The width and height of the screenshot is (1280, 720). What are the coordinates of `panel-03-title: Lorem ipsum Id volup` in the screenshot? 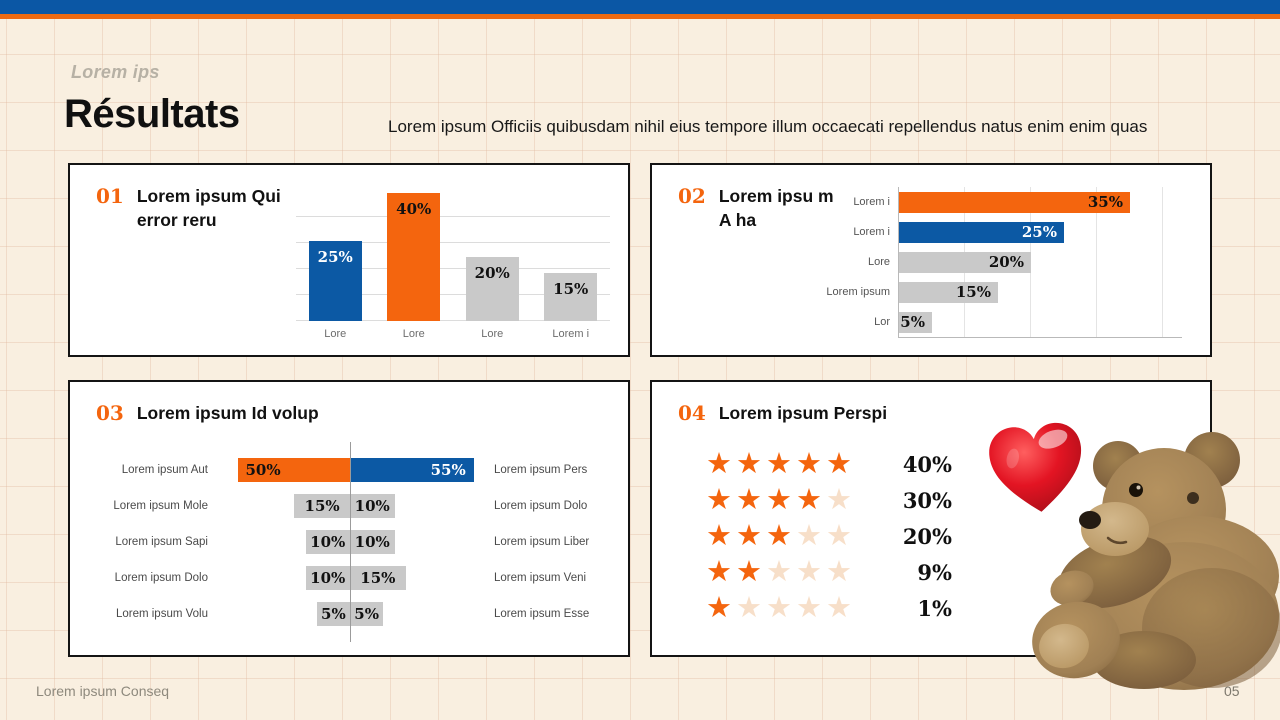 It's located at (227, 413).